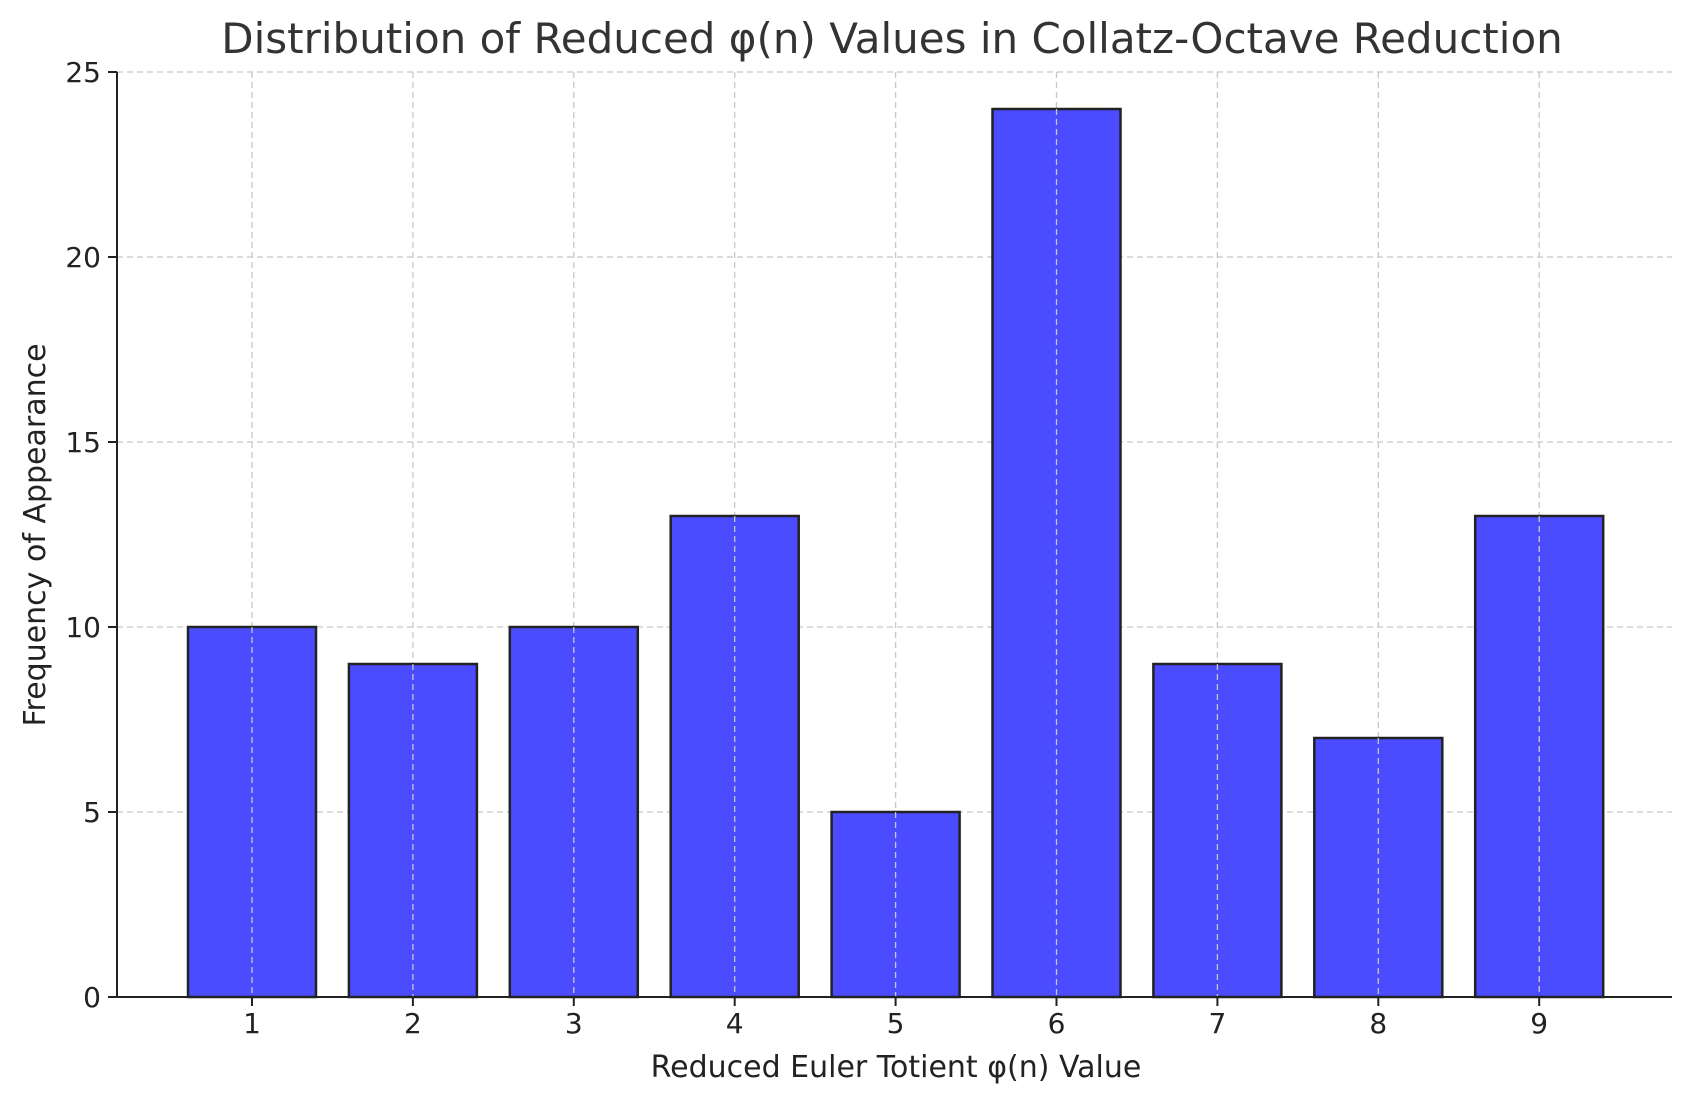  I want to click on x-tick-label: 1, so click(252, 1023).